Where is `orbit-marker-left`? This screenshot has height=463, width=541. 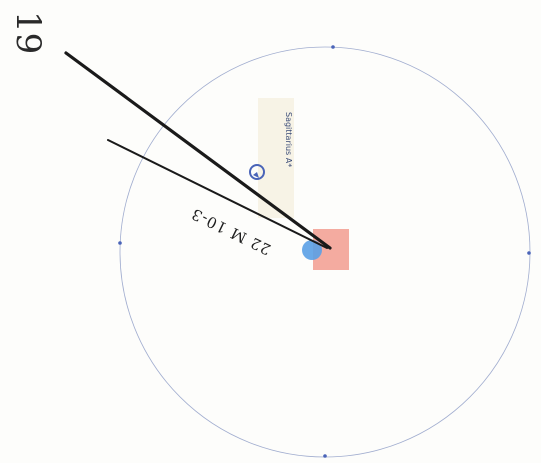 orbit-marker-left is located at coordinates (120, 243).